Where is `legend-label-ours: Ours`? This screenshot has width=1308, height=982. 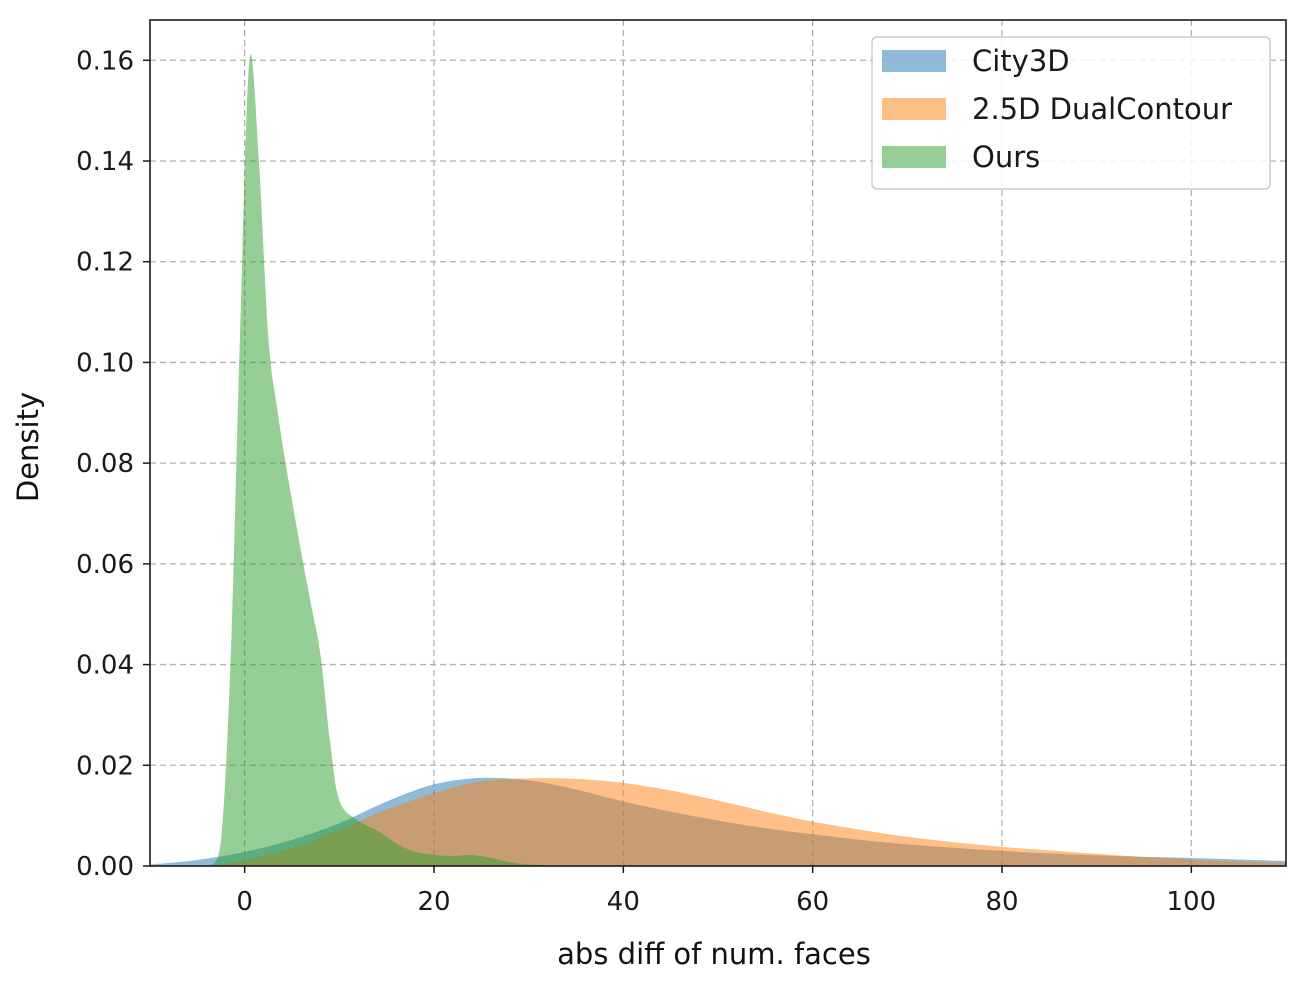
legend-label-ours: Ours is located at coordinates (1006, 157).